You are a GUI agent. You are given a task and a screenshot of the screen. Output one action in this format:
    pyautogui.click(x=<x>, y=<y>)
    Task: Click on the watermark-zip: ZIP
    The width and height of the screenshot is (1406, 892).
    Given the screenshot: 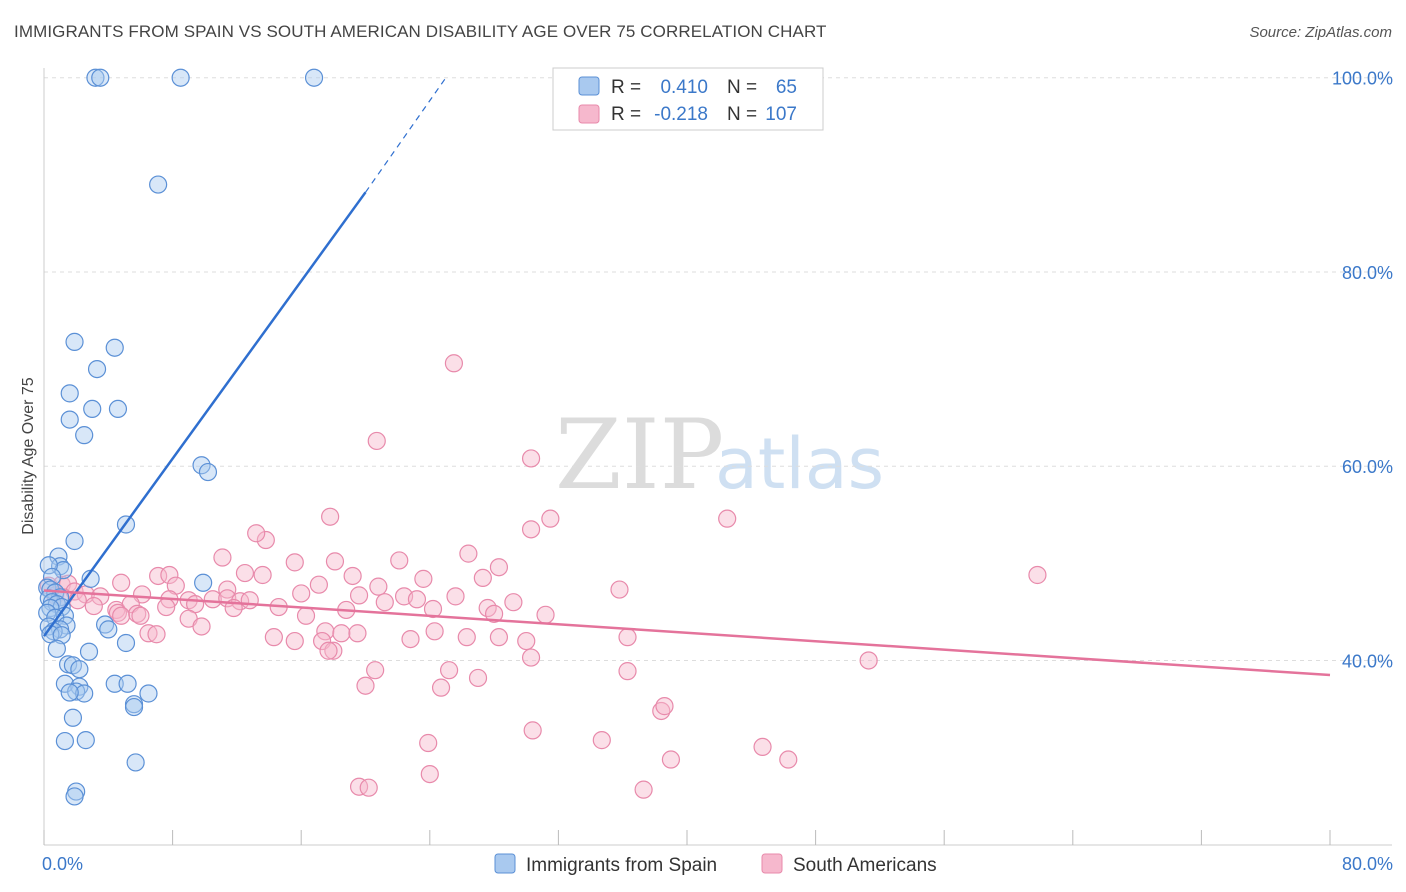 What is the action you would take?
    pyautogui.click(x=639, y=455)
    